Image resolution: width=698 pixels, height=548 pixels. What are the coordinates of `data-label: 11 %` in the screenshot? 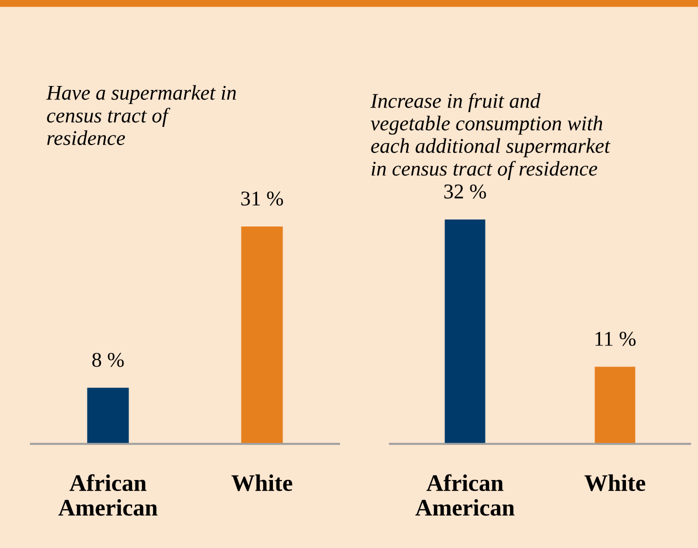 It's located at (616, 339).